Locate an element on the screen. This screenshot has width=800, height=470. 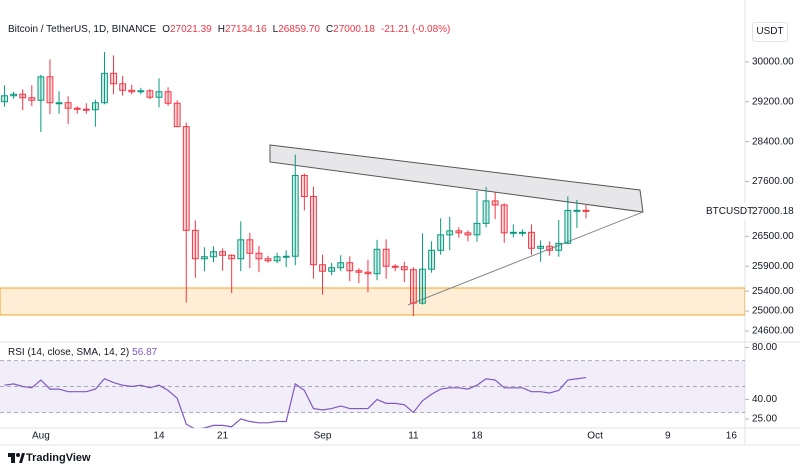
ohlc-value: 26859.70 is located at coordinates (299, 29).